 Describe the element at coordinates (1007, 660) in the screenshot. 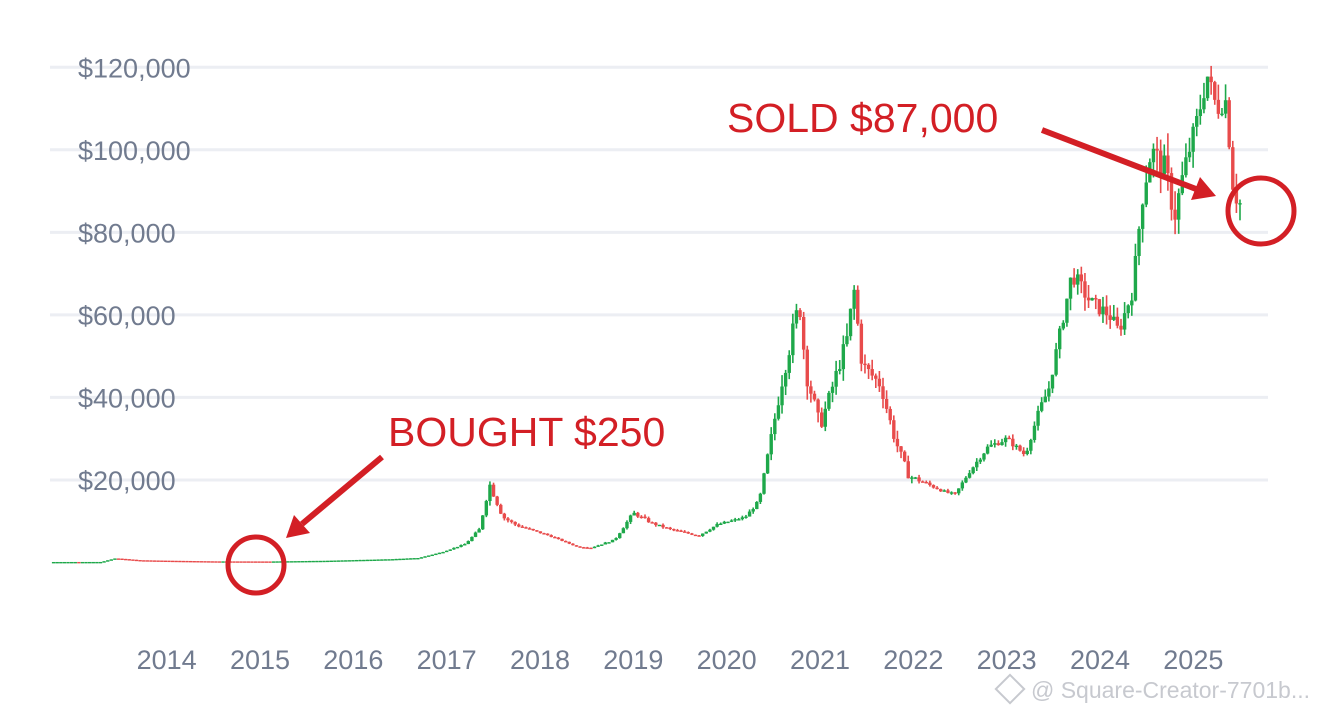

I see `x-tick-label: 2023` at that location.